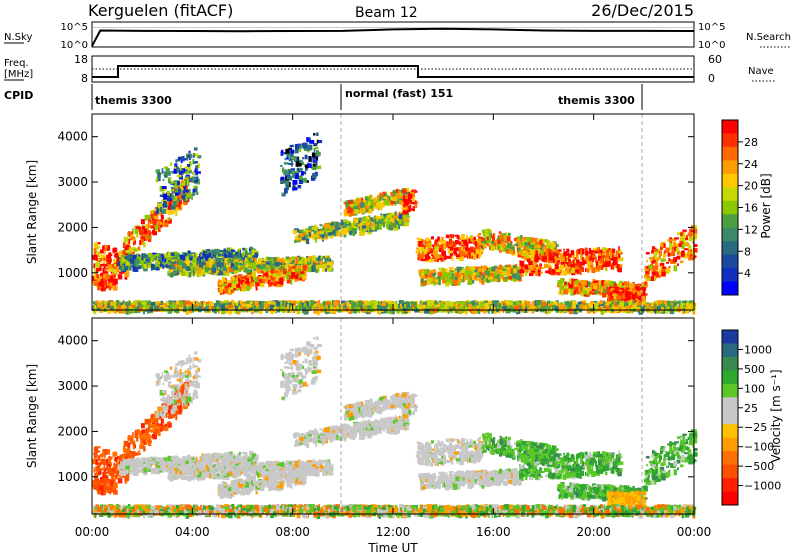  I want to click on noise-right-tick-top: 10^5, so click(711, 27).